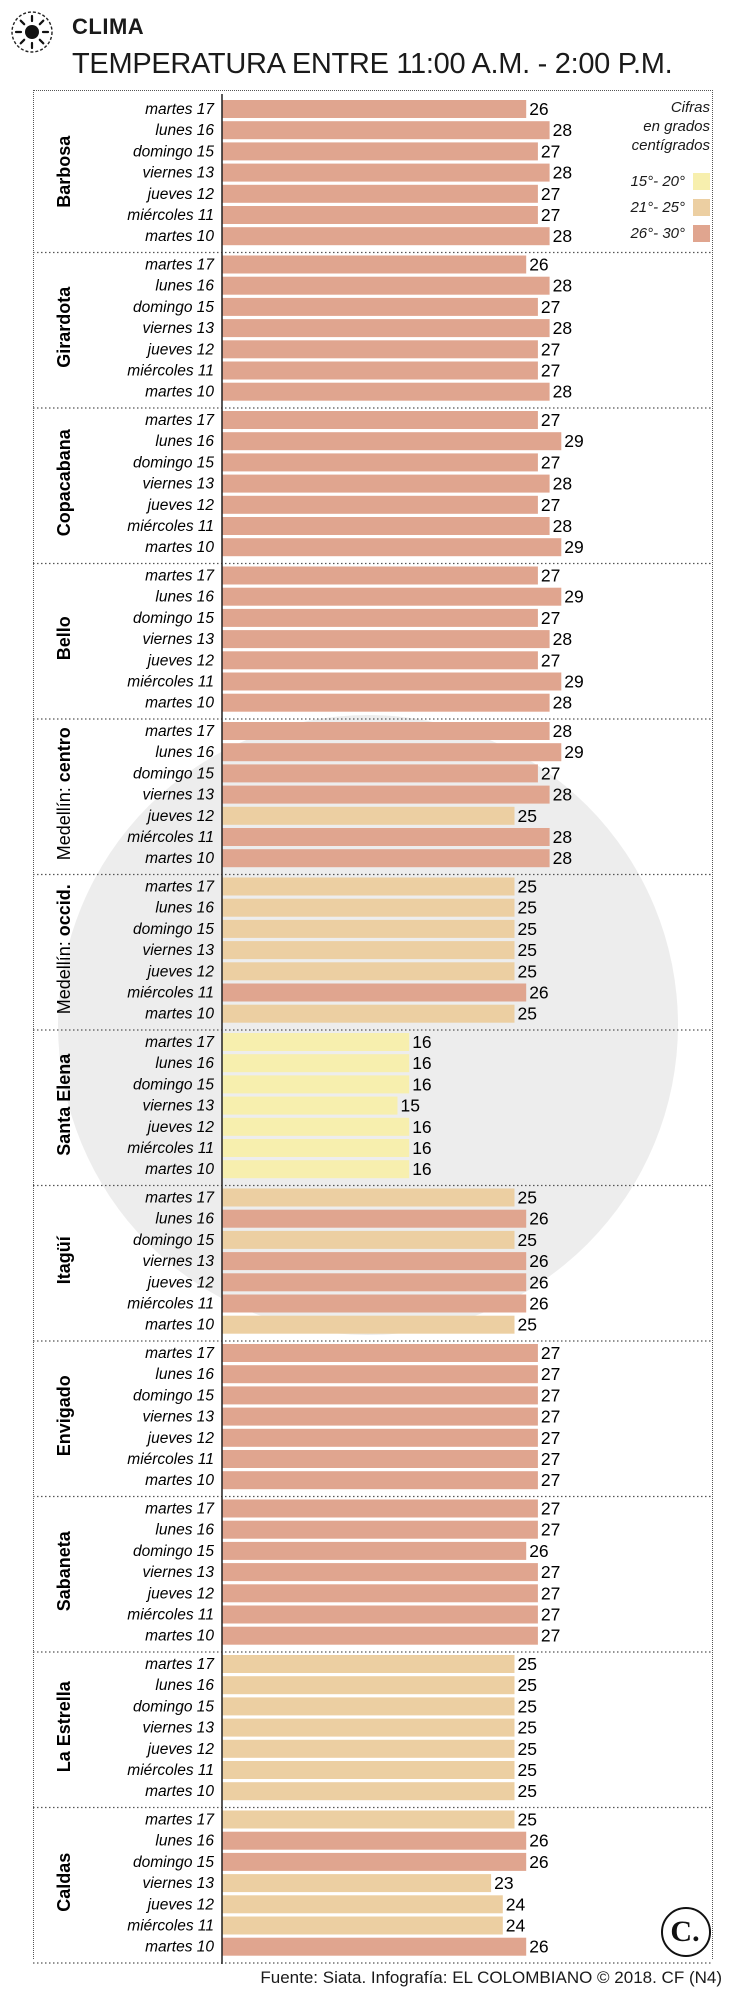 This screenshot has height=2000, width=735. I want to click on logo: C., so click(686, 1932).